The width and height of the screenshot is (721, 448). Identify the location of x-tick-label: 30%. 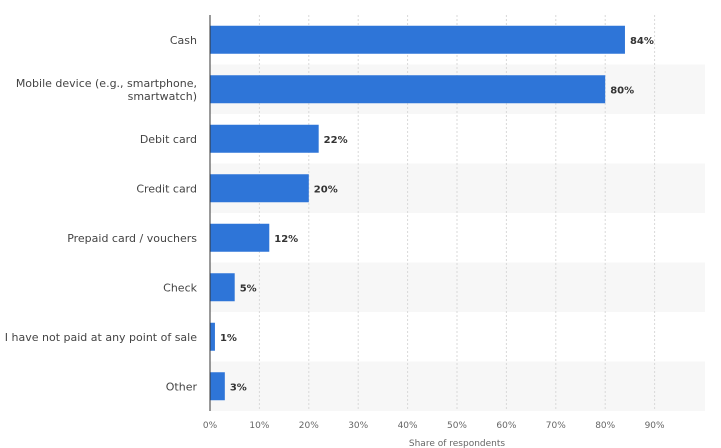
(358, 426).